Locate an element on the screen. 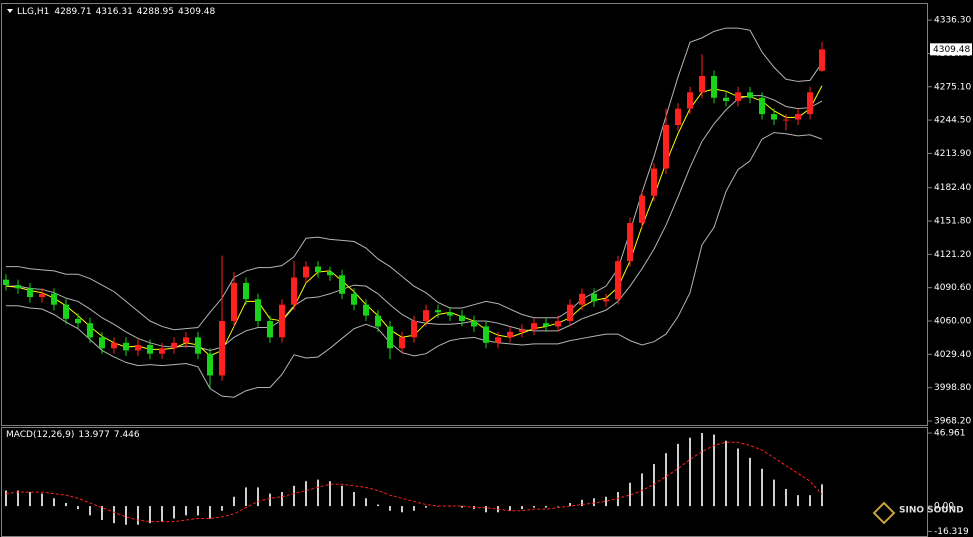 The width and height of the screenshot is (973, 537). y-tick-label: 3998.80 is located at coordinates (952, 388).